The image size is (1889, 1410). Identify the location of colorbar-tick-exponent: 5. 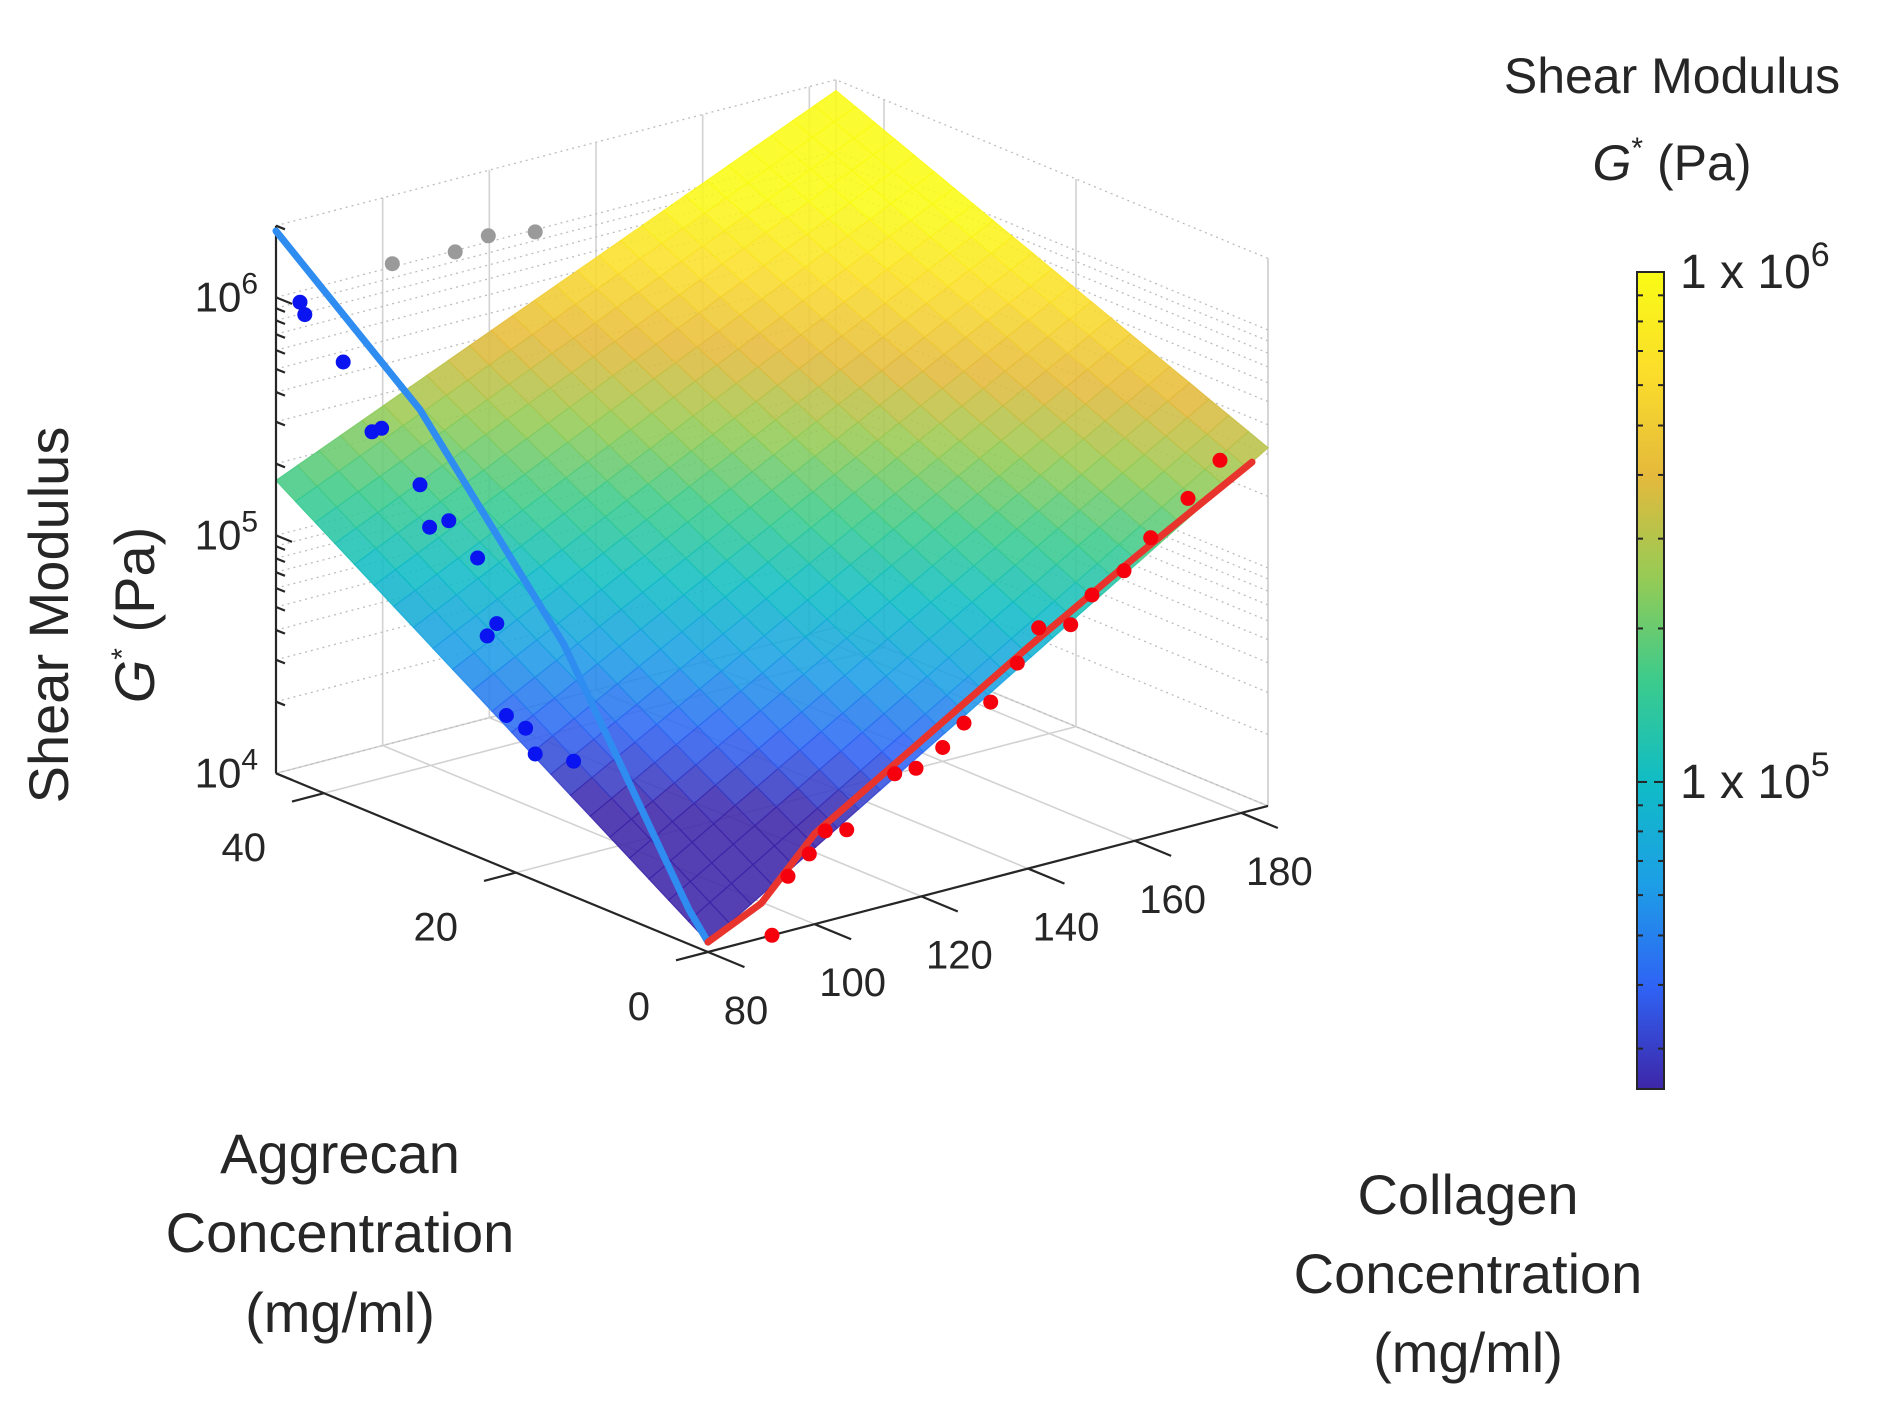
(1820, 765).